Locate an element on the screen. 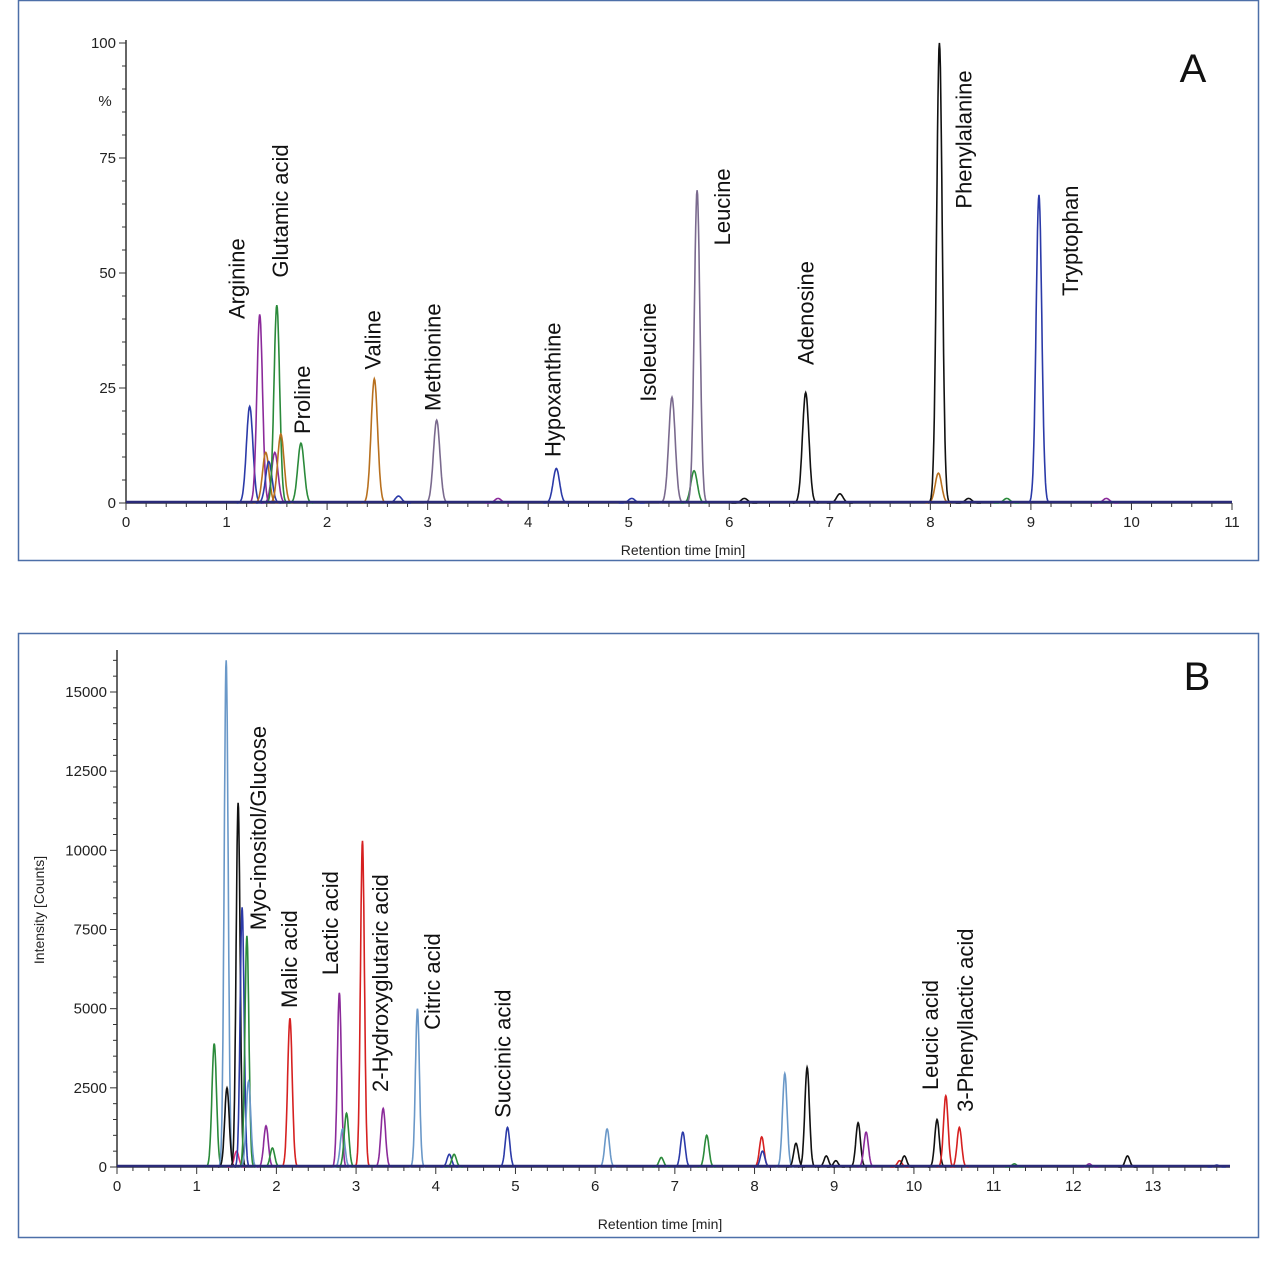  y-tick-label: 50 is located at coordinates (107, 273).